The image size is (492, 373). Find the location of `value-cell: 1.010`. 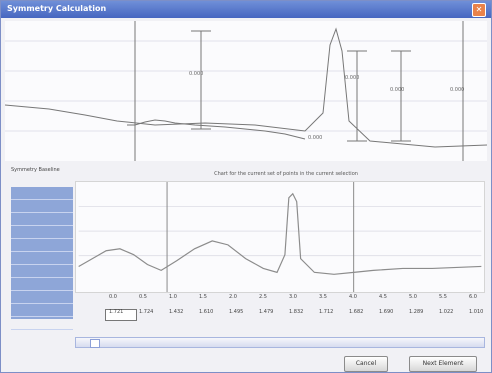

value-cell: 1.010 is located at coordinates (476, 312).